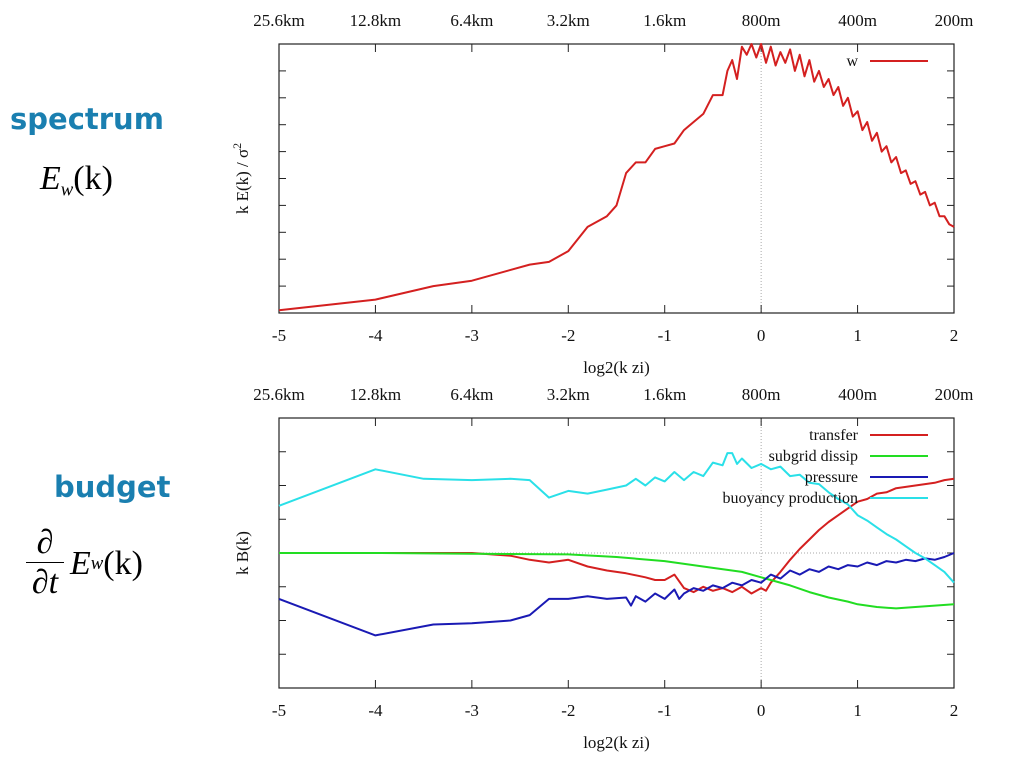  What do you see at coordinates (241, 178) in the screenshot?
I see `y-axis-label: k E(k) / σ2` at bounding box center [241, 178].